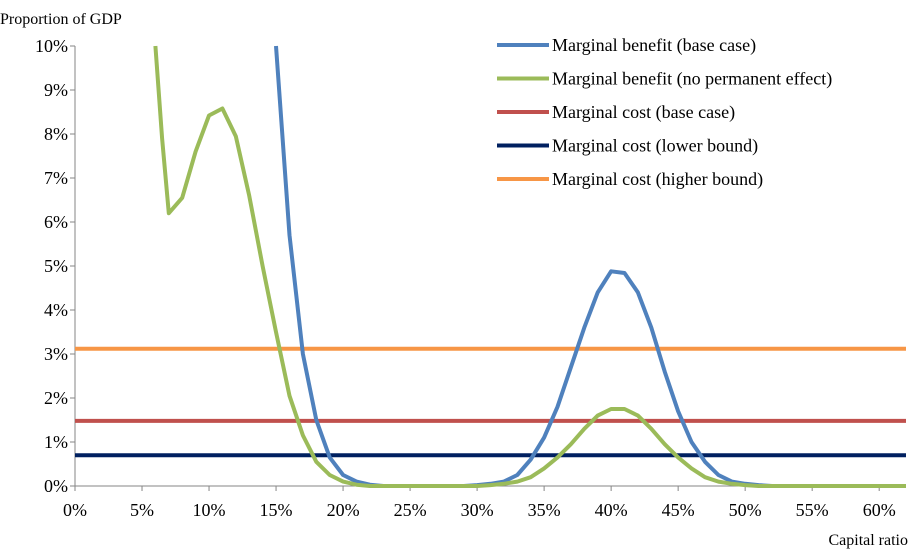 This screenshot has height=553, width=916. What do you see at coordinates (410, 510) in the screenshot?
I see `x-tick-label: 25%` at bounding box center [410, 510].